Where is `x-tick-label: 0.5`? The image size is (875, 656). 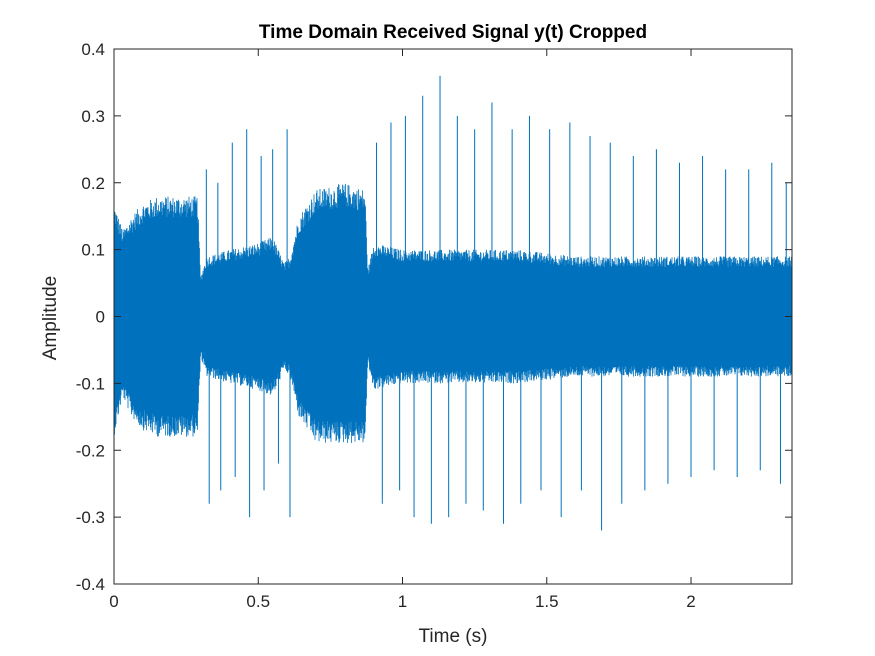
x-tick-label: 0.5 is located at coordinates (258, 601).